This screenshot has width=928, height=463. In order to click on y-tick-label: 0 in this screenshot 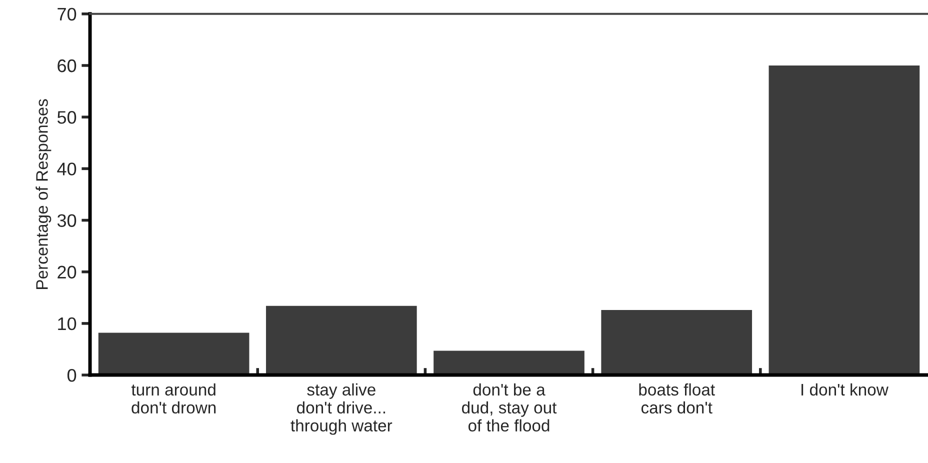, I will do `click(71, 375)`.